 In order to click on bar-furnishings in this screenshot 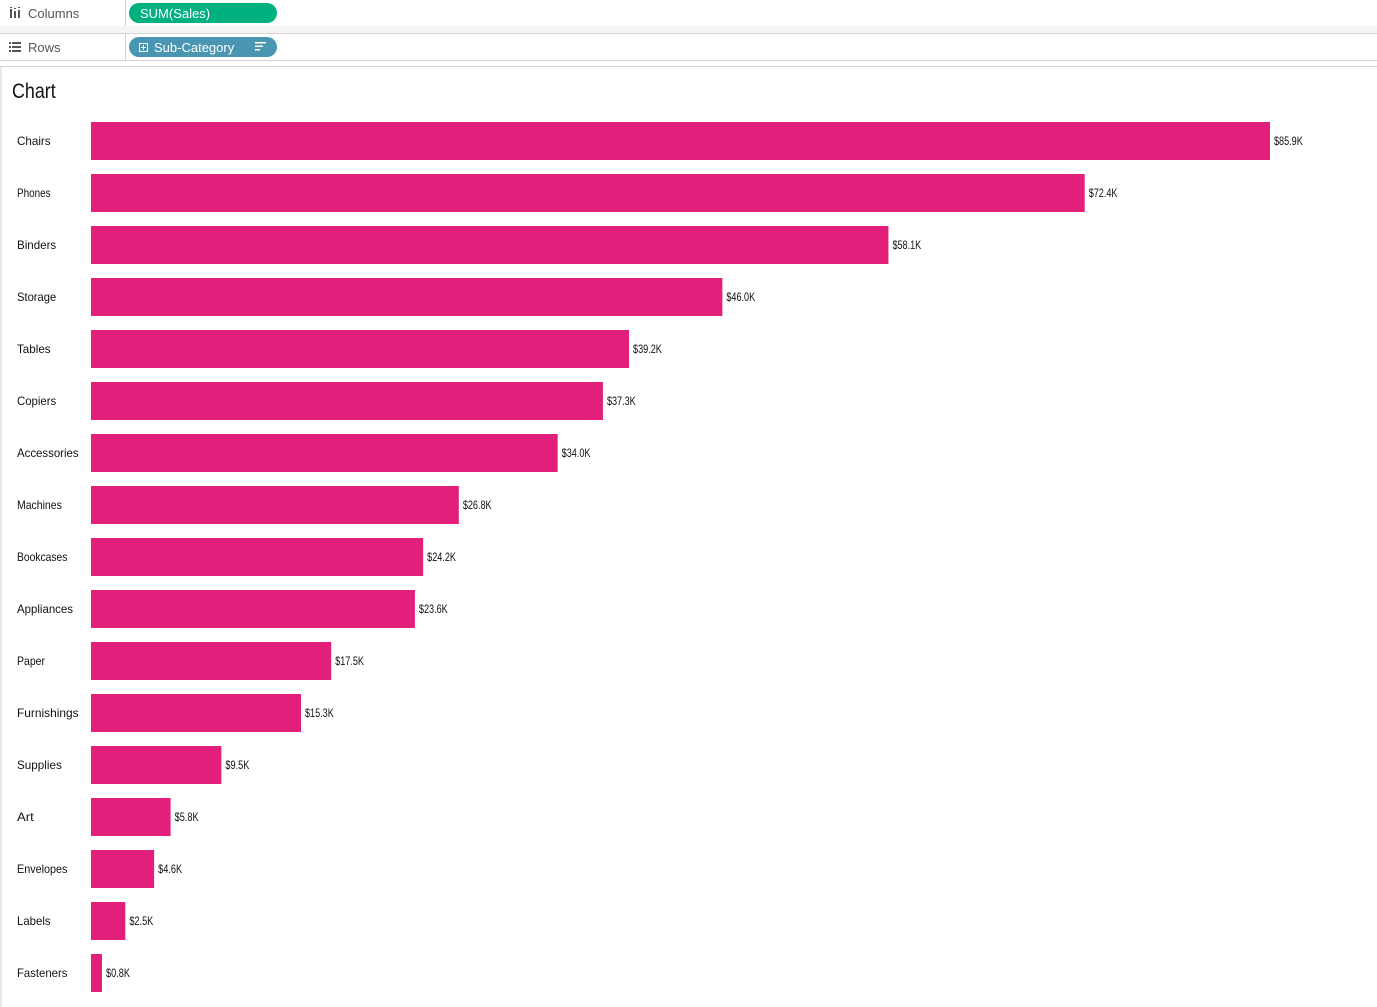, I will do `click(196, 713)`.